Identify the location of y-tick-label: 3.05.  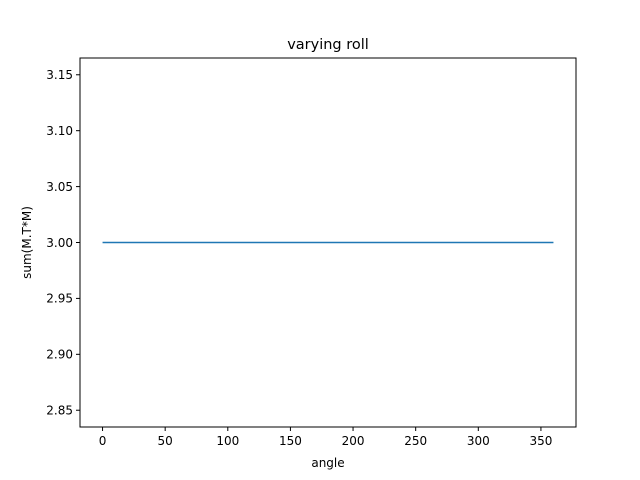
(59, 187).